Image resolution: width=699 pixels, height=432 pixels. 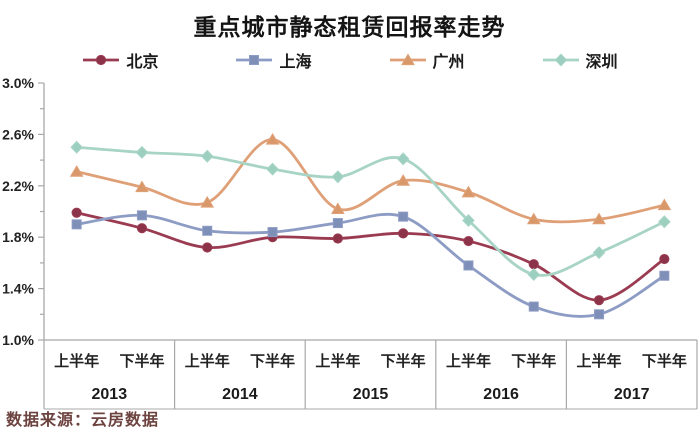 I want to click on x-year-label: 2013, so click(x=110, y=394).